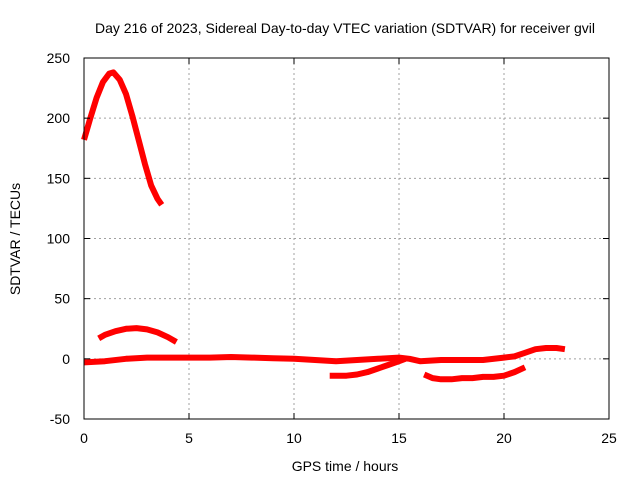  What do you see at coordinates (59, 118) in the screenshot?
I see `y-tick-label: 200` at bounding box center [59, 118].